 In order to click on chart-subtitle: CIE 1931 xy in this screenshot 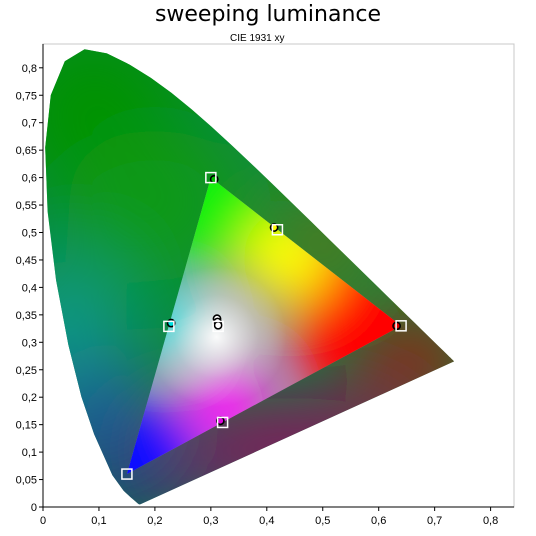, I will do `click(257, 38)`.